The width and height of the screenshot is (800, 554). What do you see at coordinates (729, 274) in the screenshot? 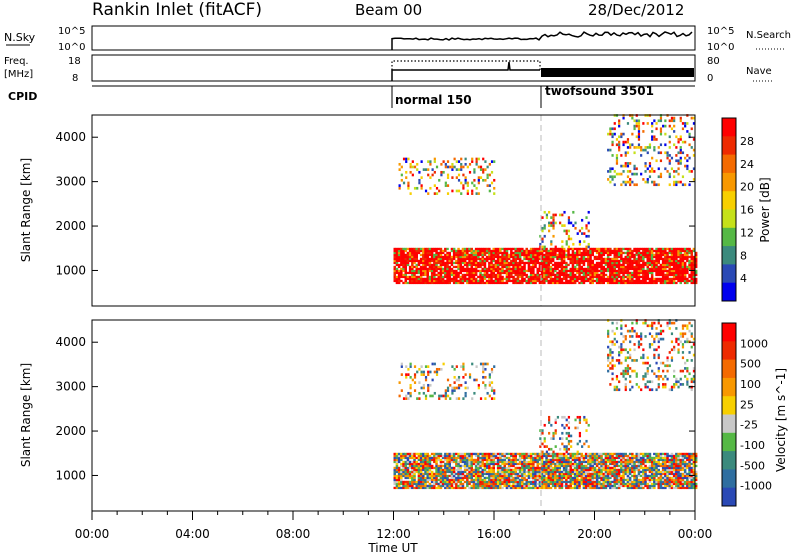
I see `colorbar-segment` at bounding box center [729, 274].